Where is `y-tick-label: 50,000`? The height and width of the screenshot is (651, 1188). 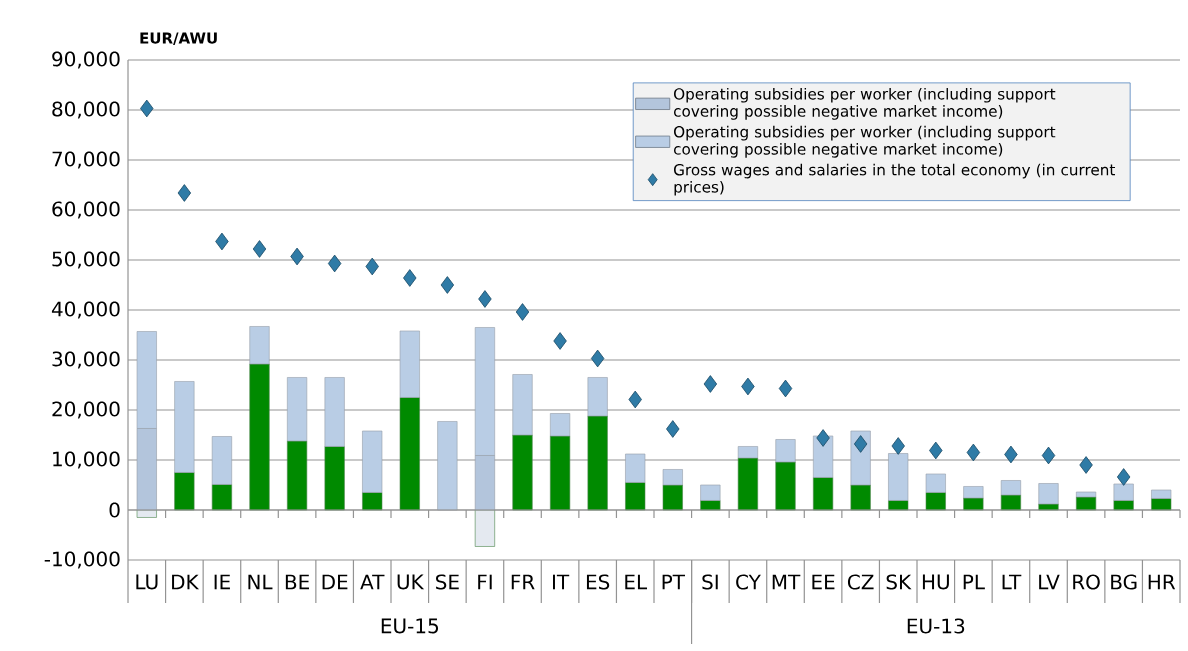 y-tick-label: 50,000 is located at coordinates (86, 260).